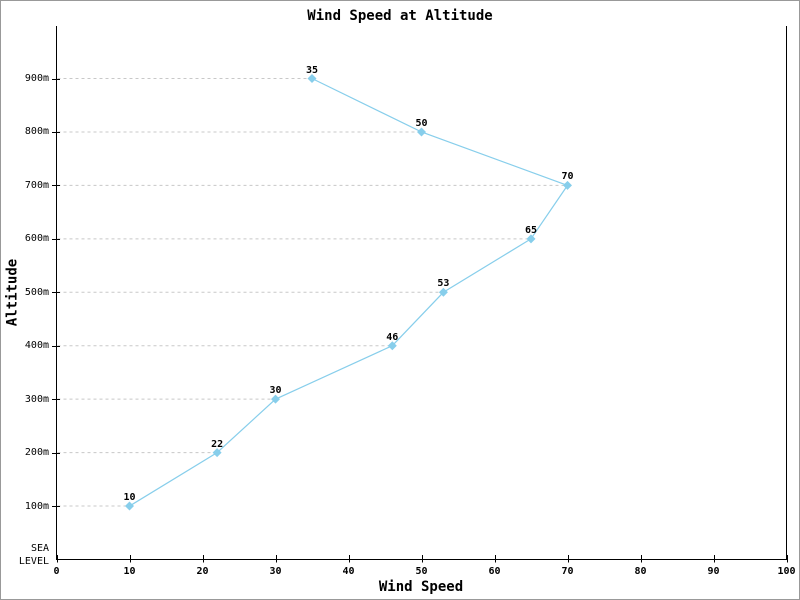 The height and width of the screenshot is (600, 800). Describe the element at coordinates (392, 337) in the screenshot. I see `data-point-label: 46` at that location.